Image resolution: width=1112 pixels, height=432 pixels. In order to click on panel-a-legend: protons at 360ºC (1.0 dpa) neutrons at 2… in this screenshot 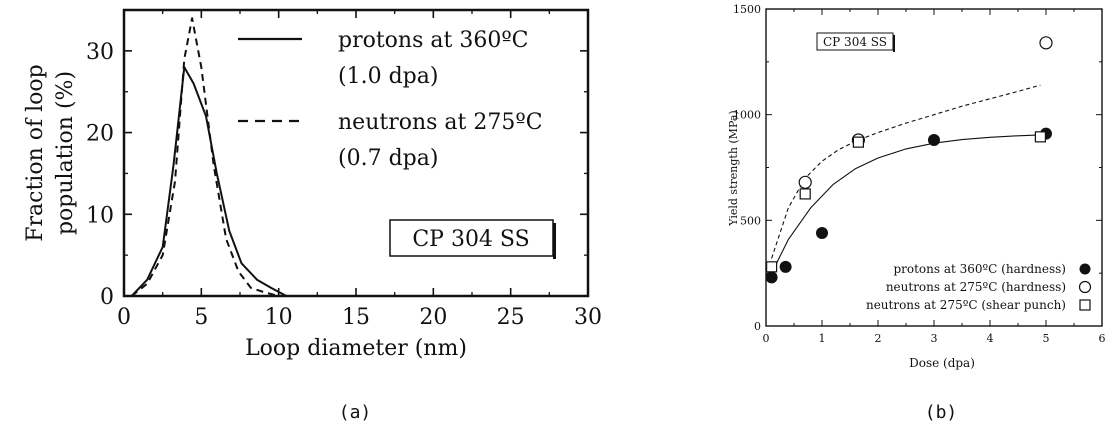, I will do `click(390, 99)`.